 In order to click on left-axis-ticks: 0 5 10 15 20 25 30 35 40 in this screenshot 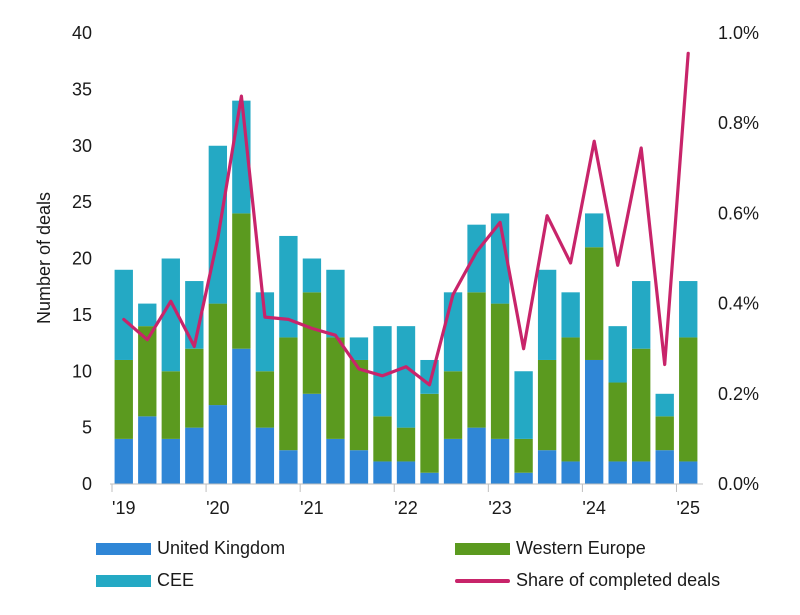, I will do `click(82, 258)`.